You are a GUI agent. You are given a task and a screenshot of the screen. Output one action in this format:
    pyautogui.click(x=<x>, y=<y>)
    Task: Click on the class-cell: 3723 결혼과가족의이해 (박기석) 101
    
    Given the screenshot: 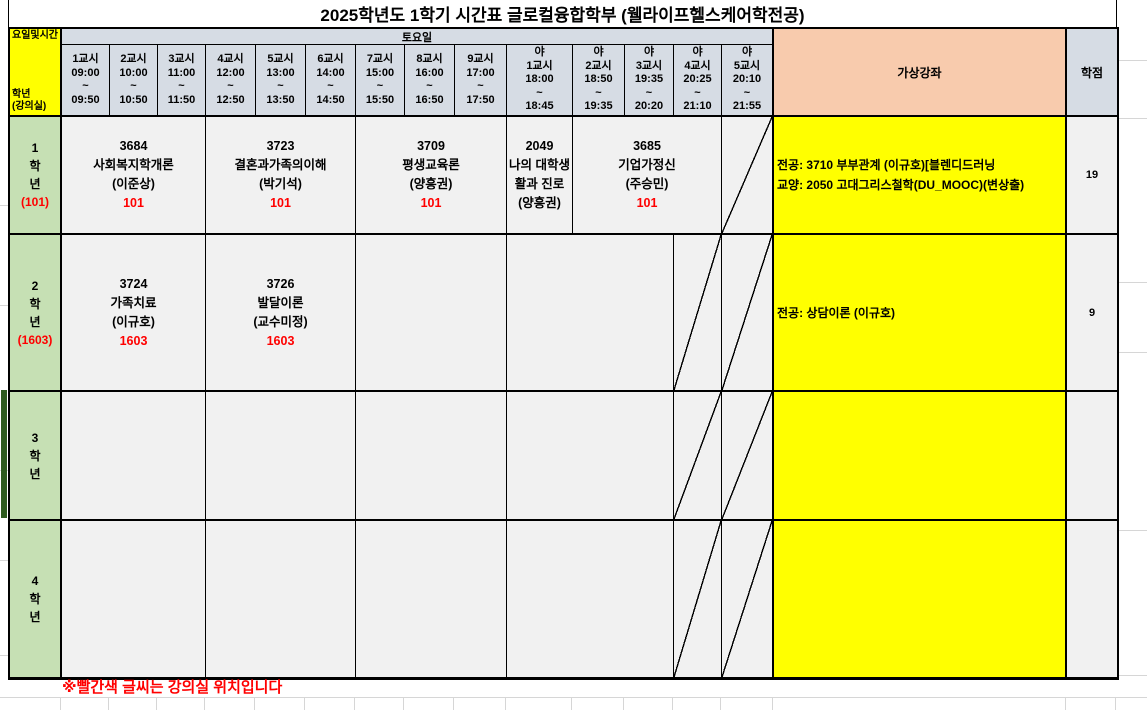 What is the action you would take?
    pyautogui.click(x=281, y=176)
    